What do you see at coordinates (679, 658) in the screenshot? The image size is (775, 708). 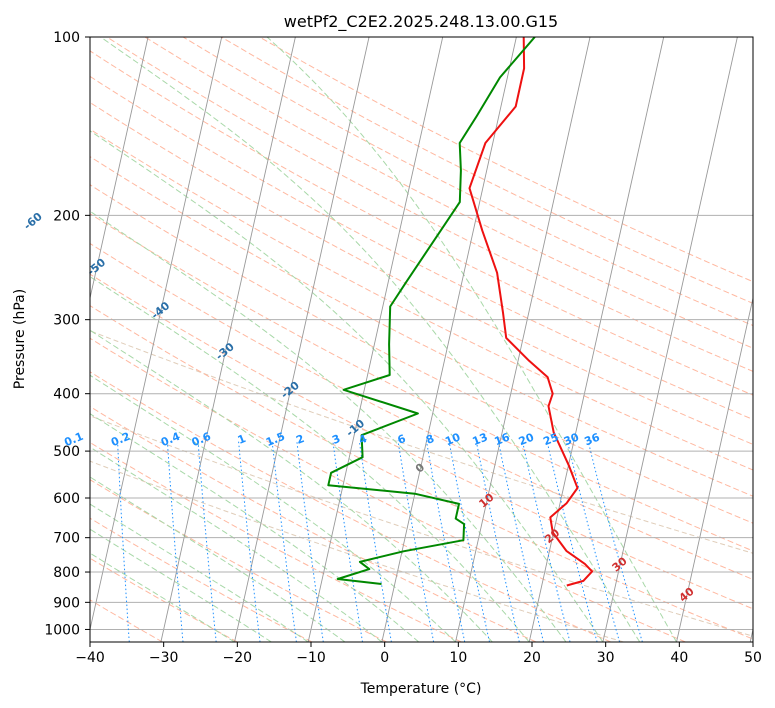 I see `x-tick-label: 40` at bounding box center [679, 658].